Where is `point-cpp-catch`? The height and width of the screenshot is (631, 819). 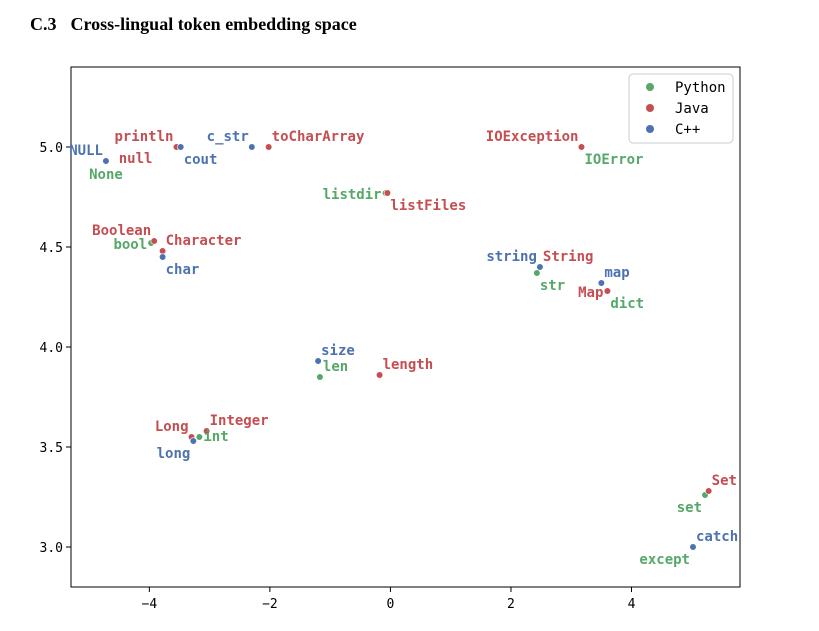
point-cpp-catch is located at coordinates (693, 547).